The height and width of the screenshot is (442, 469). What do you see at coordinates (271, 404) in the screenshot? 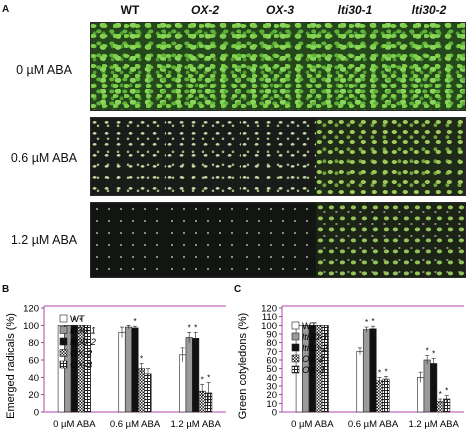
I see `chart-c-ytick-label: 10` at bounding box center [271, 404].